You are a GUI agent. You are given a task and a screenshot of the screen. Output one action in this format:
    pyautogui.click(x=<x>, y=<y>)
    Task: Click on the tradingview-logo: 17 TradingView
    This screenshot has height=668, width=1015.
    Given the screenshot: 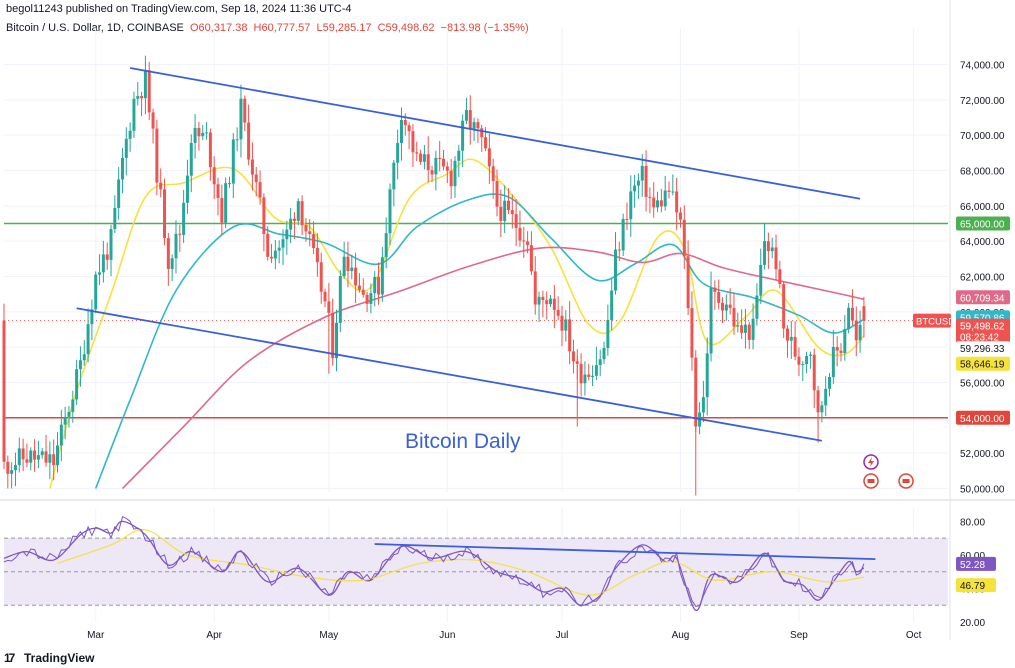 What is the action you would take?
    pyautogui.click(x=49, y=658)
    